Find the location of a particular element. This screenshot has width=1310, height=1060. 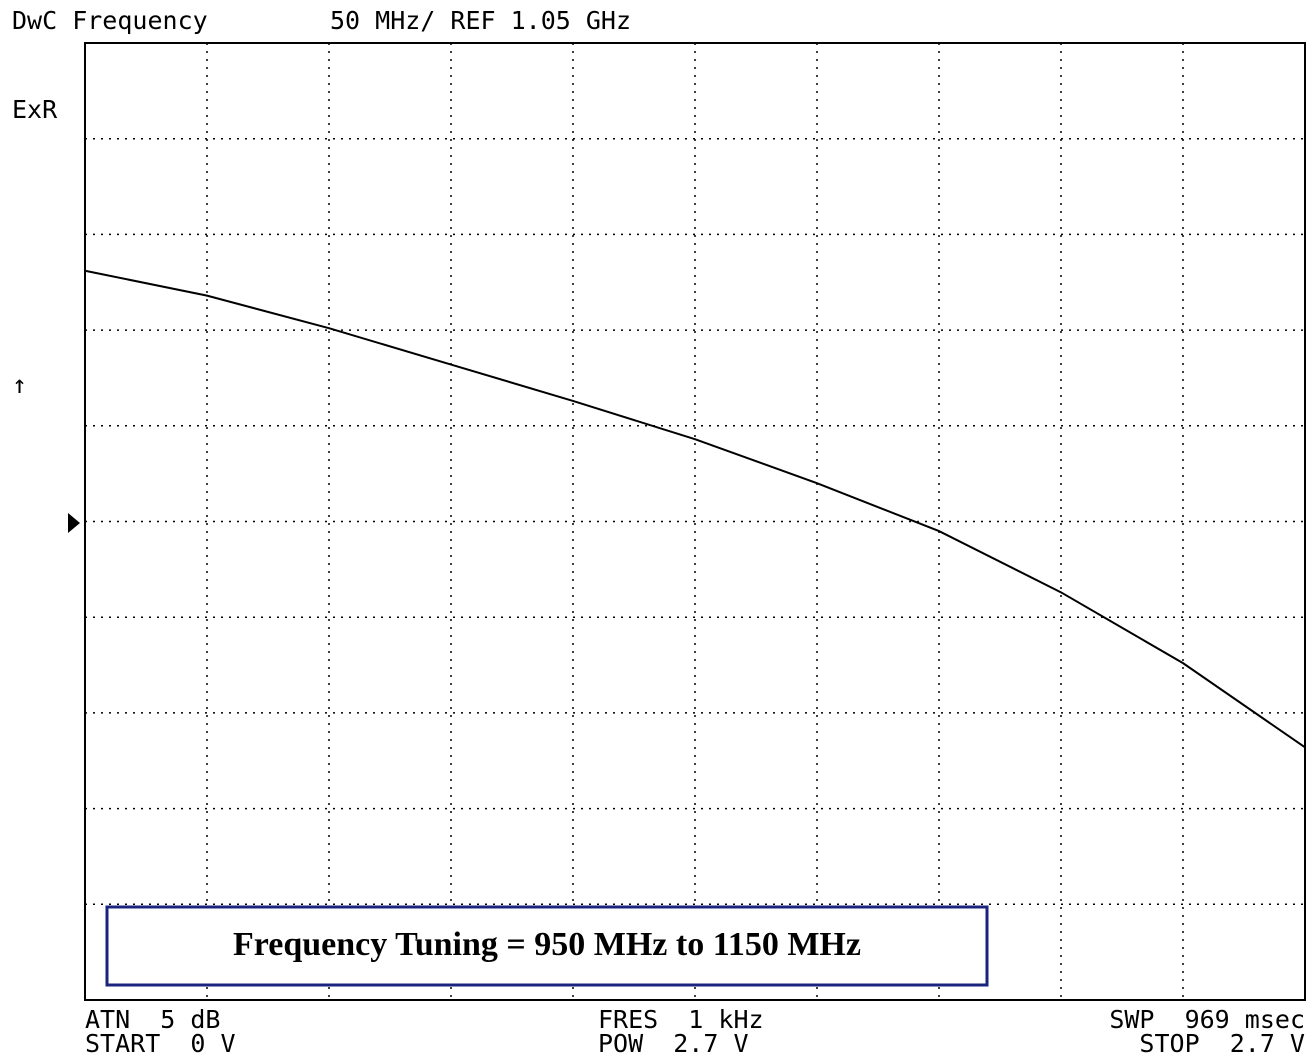

footer-start: START 0 V is located at coordinates (160, 1043).